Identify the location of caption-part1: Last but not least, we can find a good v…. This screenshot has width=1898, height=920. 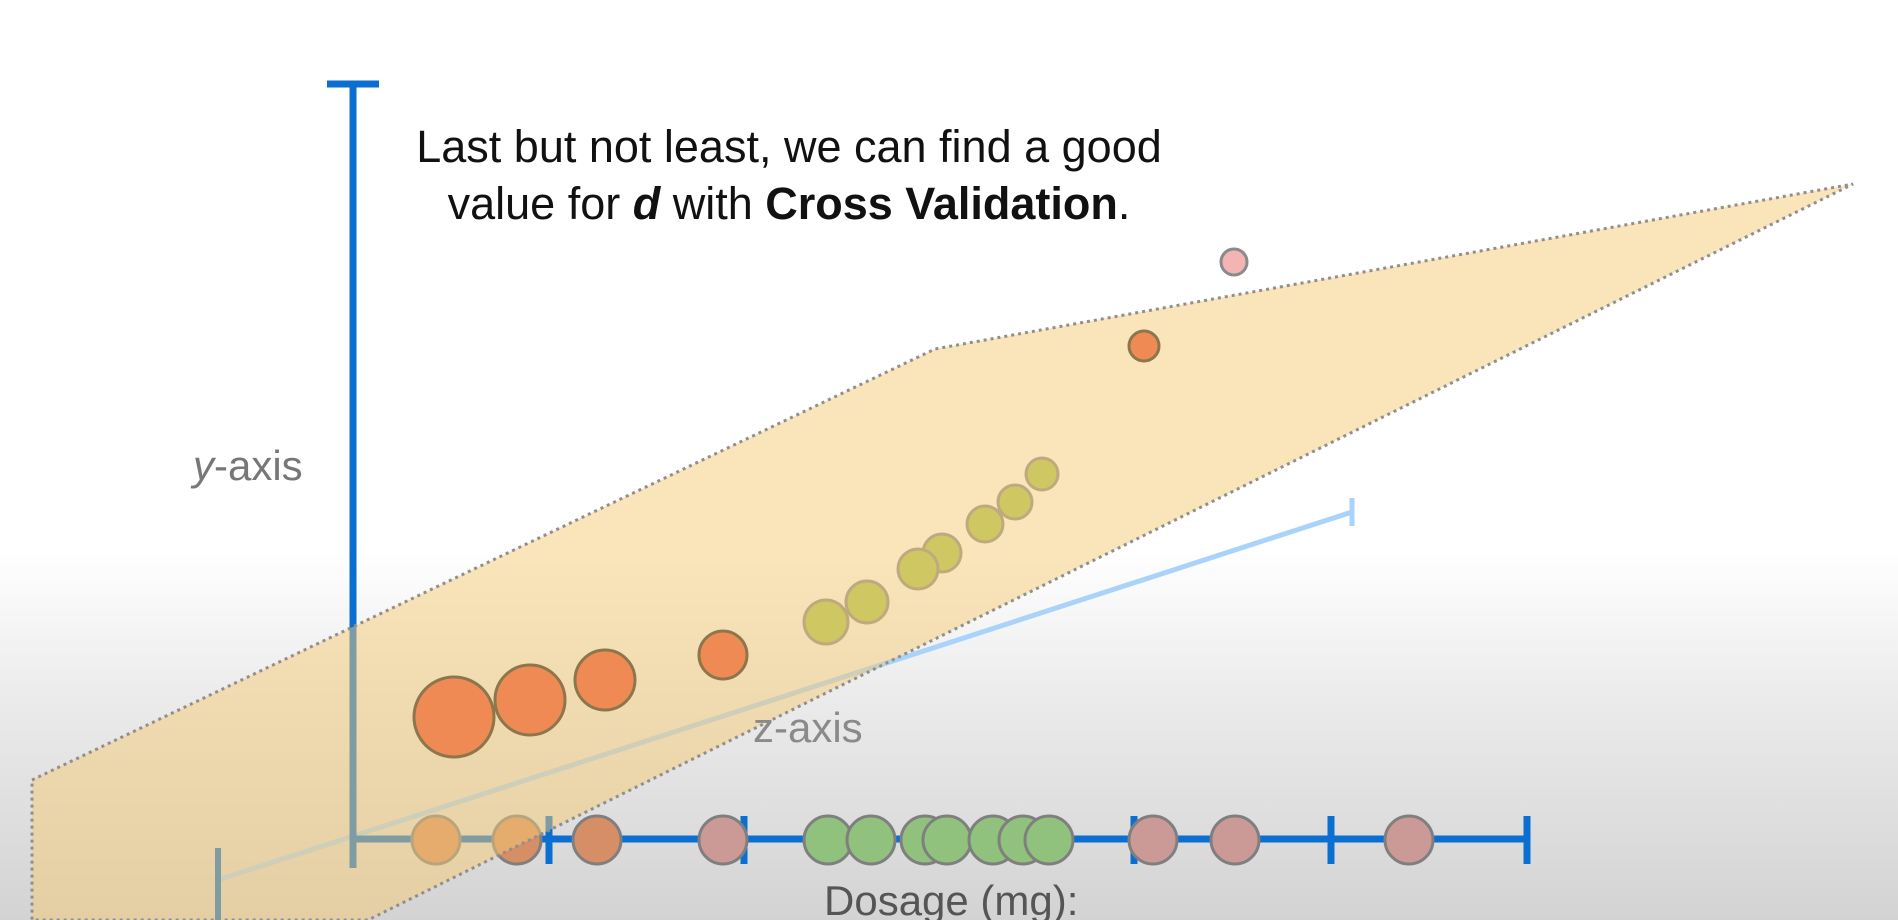
(789, 175).